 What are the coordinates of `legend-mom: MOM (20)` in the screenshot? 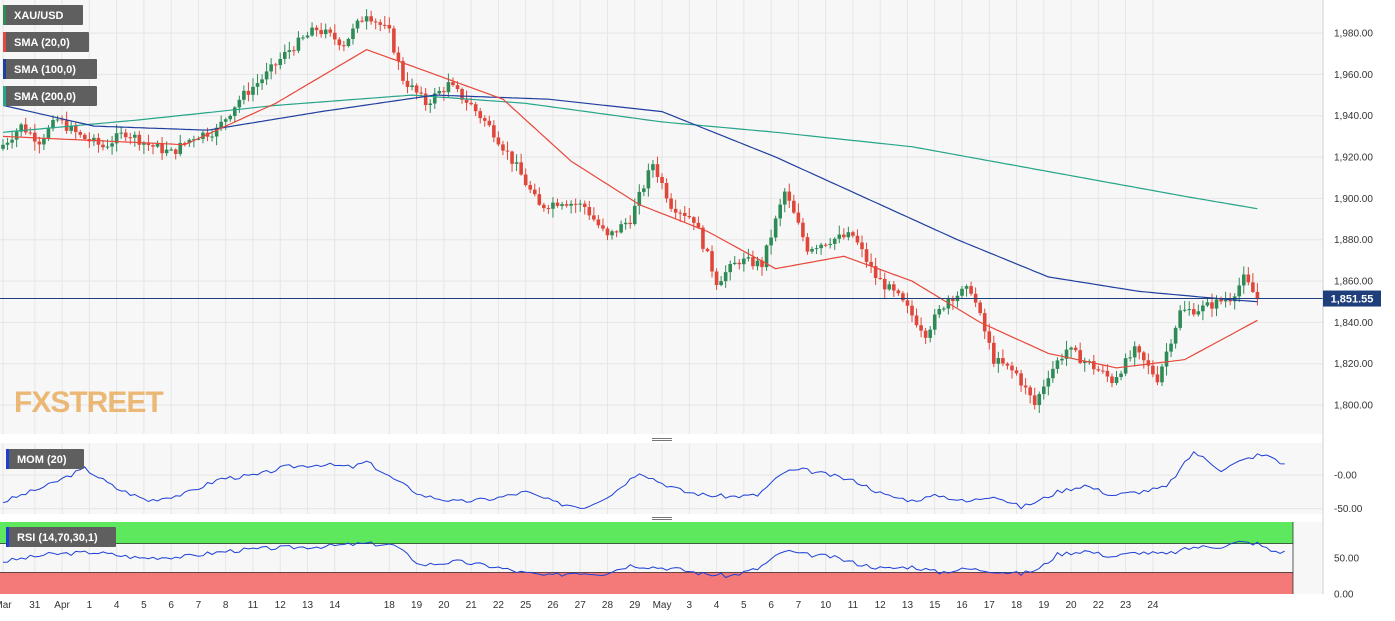 It's located at (45, 459).